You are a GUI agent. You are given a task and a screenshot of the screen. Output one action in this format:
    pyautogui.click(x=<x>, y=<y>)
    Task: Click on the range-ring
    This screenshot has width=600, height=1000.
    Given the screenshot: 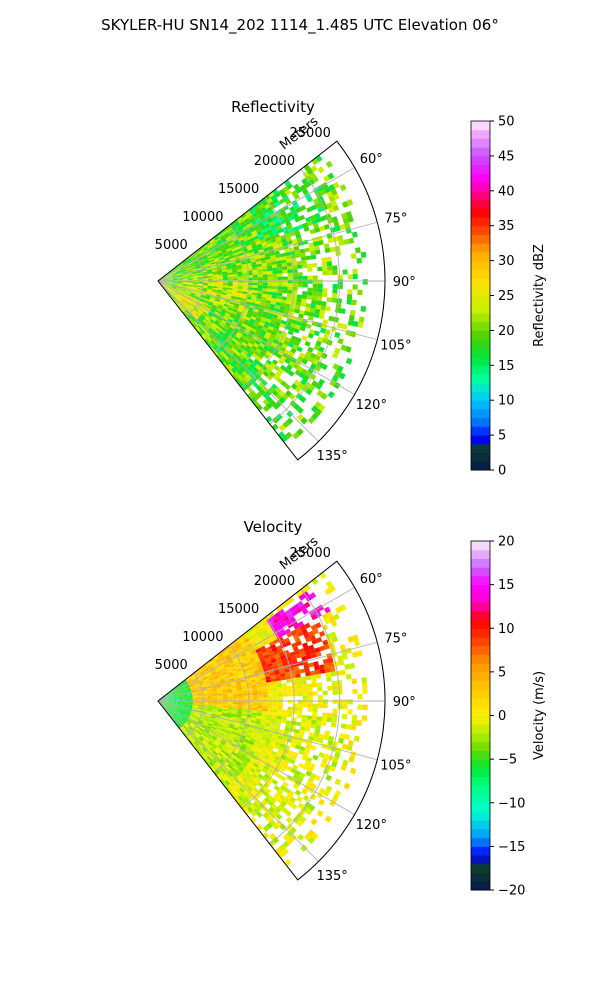 What is the action you would take?
    pyautogui.click(x=305, y=716)
    